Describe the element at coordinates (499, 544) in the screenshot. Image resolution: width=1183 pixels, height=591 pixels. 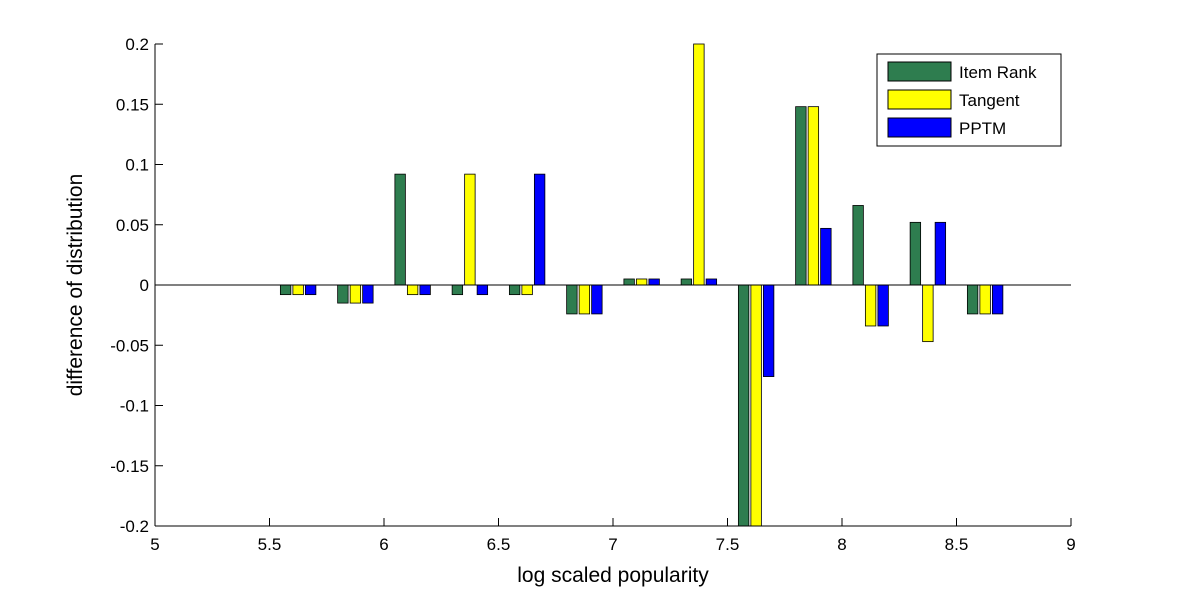
I see `x-tick-label: 6.5` at that location.